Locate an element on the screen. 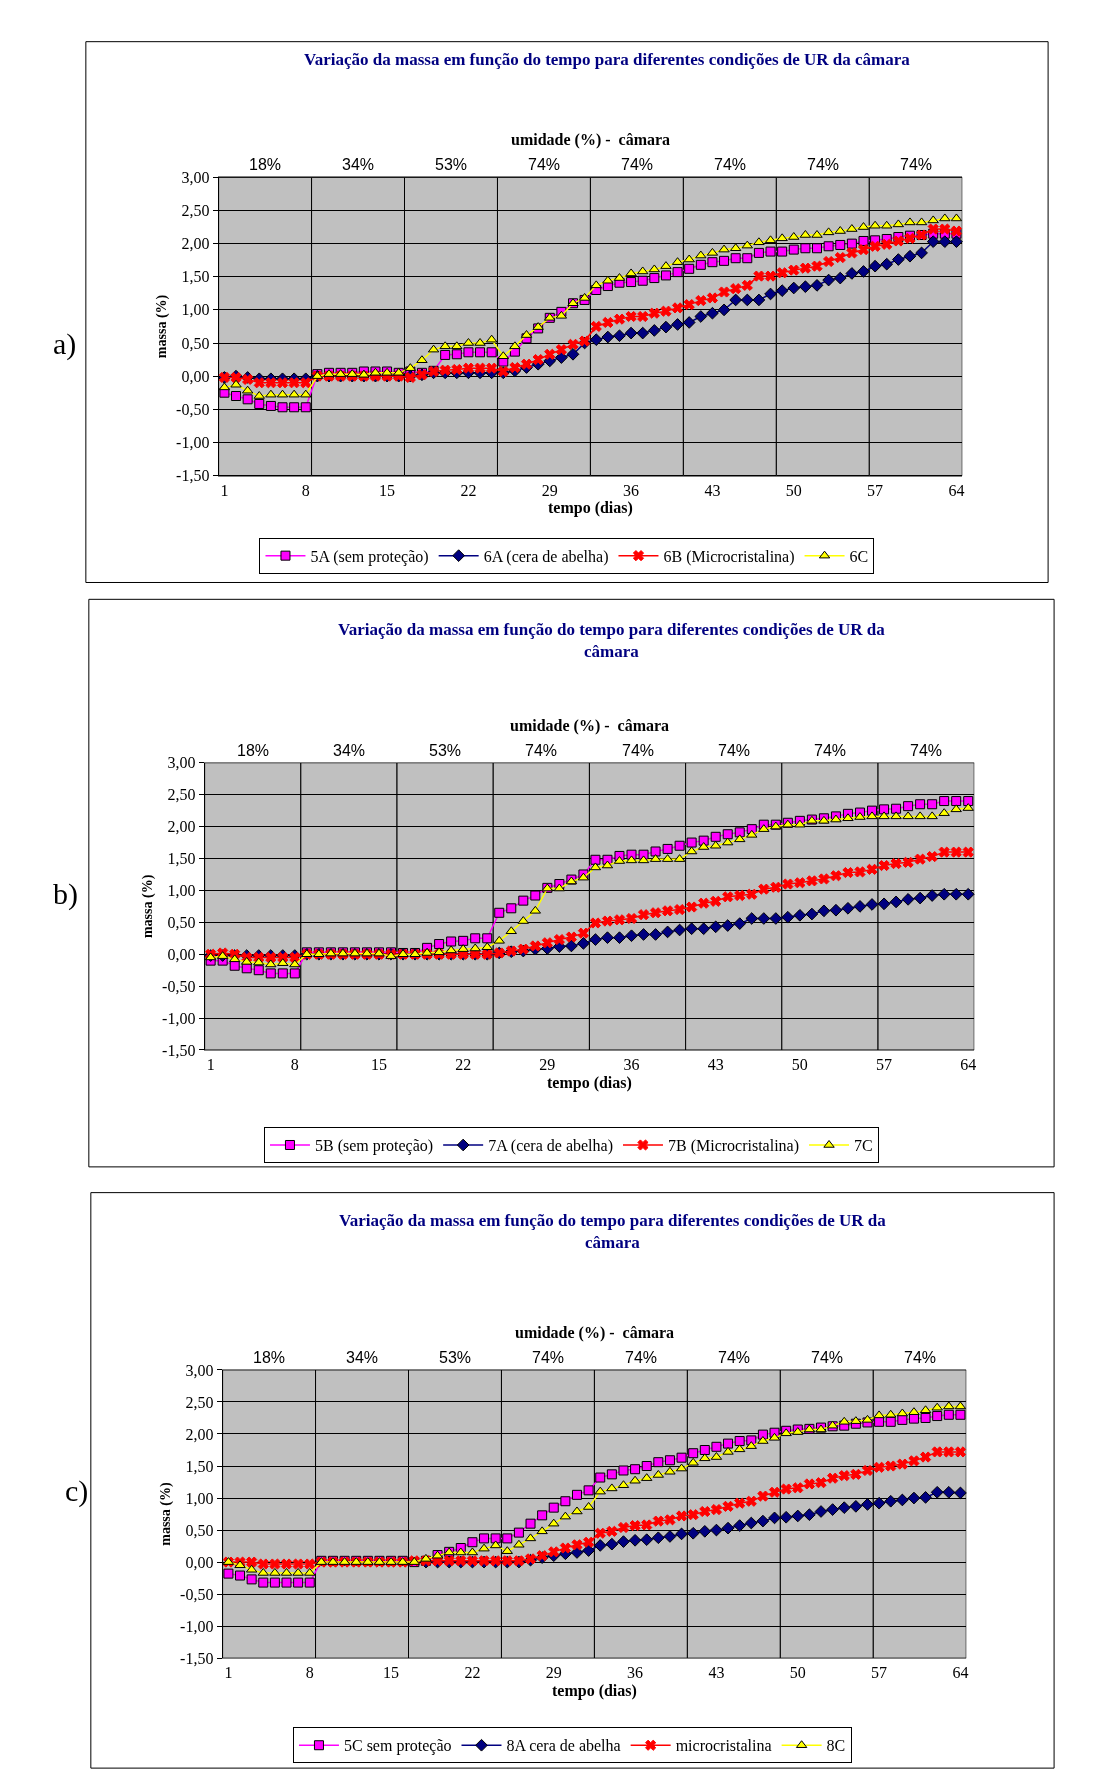 This screenshot has width=1106, height=1789. legend-label: 8A cera de abelha is located at coordinates (563, 1746).